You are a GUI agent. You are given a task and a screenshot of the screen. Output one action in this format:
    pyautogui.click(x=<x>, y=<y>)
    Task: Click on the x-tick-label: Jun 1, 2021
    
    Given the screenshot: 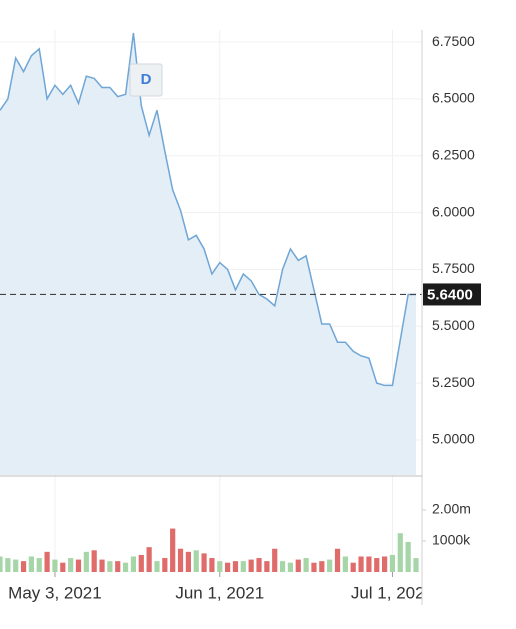 What is the action you would take?
    pyautogui.click(x=219, y=592)
    